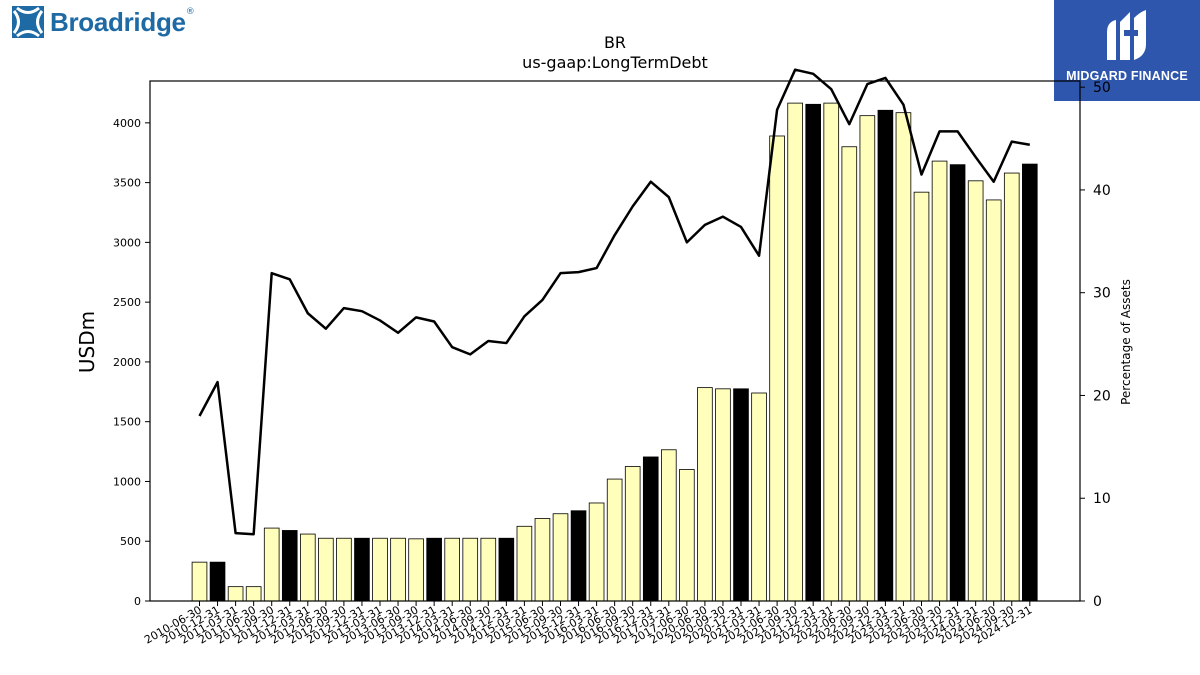  I want to click on chart-subtitle: us-gaap:LongTermDebt, so click(615, 62).